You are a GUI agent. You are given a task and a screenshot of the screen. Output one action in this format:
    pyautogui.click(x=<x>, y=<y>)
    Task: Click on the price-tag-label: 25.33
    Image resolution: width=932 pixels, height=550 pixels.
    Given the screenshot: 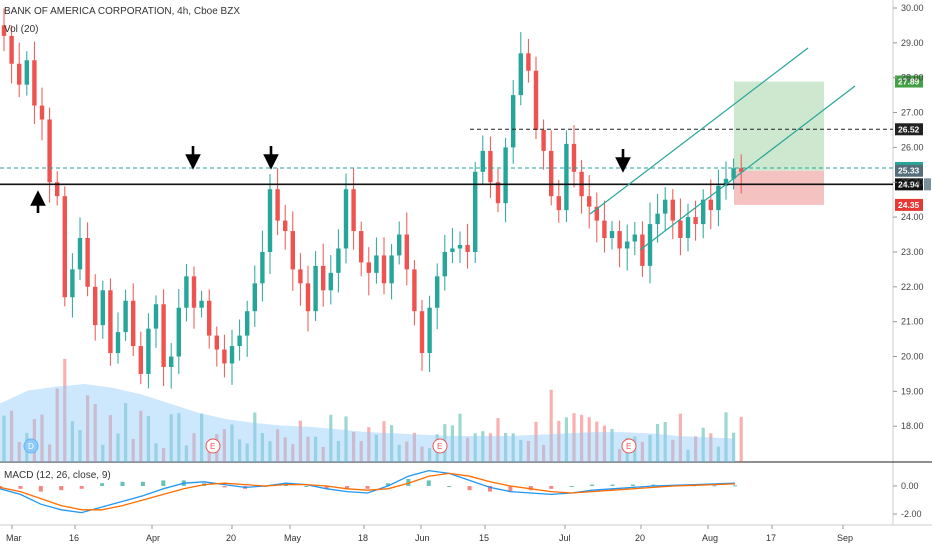 What is the action you would take?
    pyautogui.click(x=909, y=171)
    